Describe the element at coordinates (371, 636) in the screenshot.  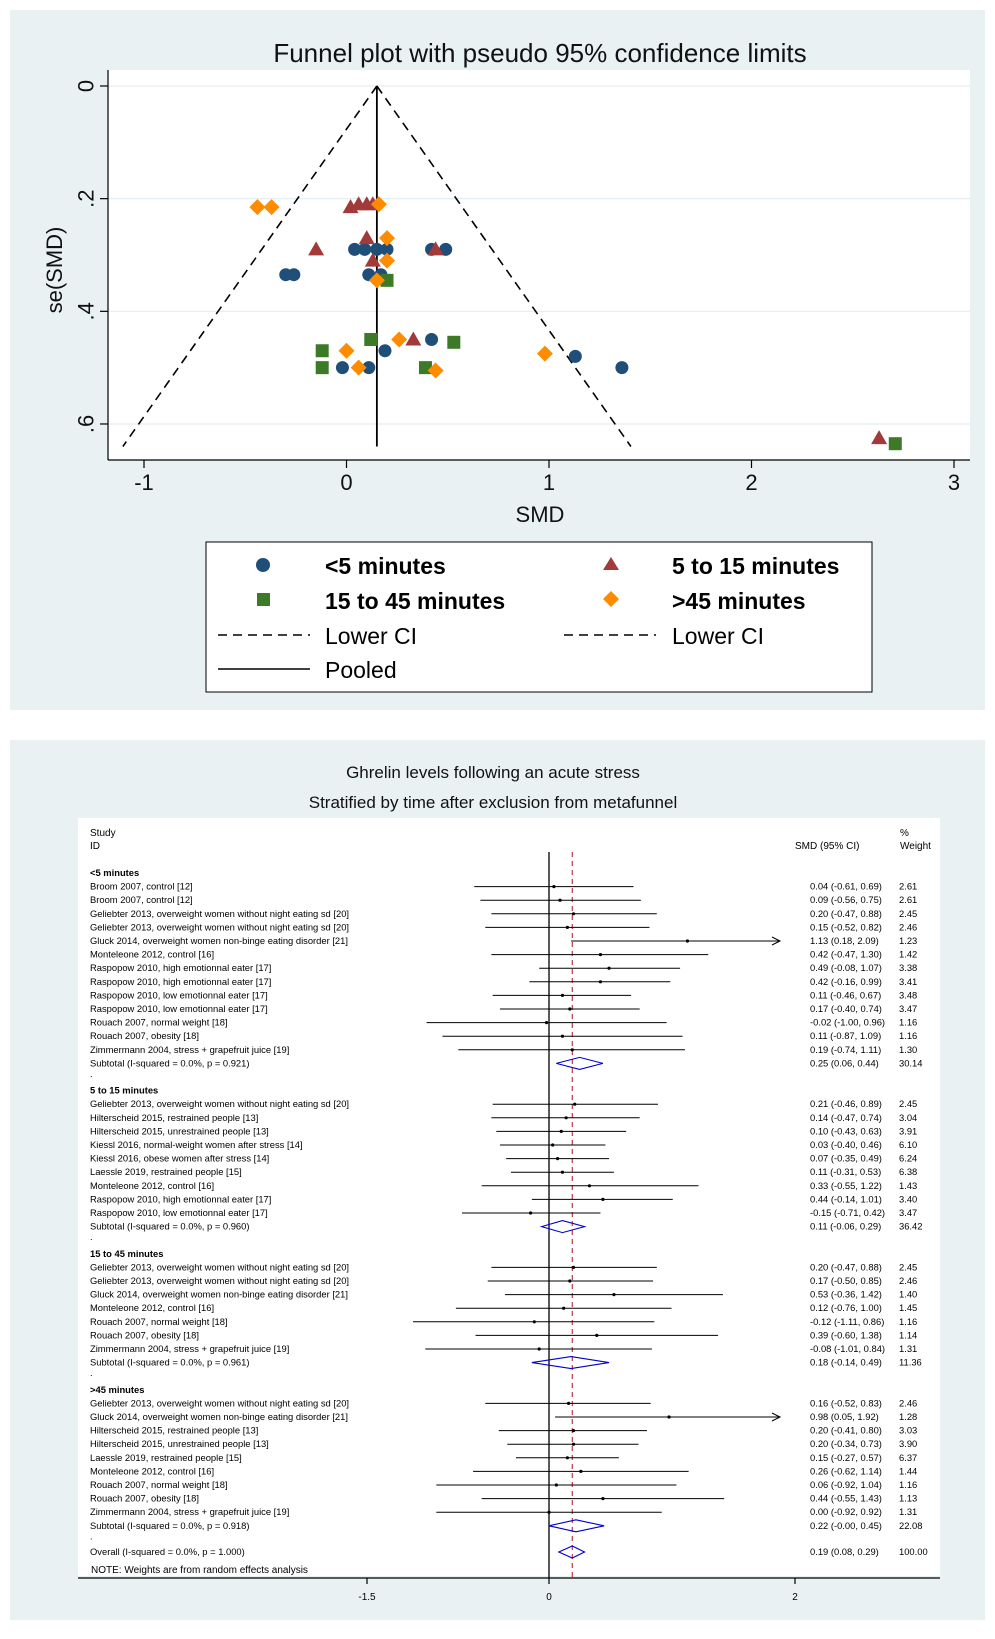
I see `legend-label-lower-ci-1: Lower CI` at that location.